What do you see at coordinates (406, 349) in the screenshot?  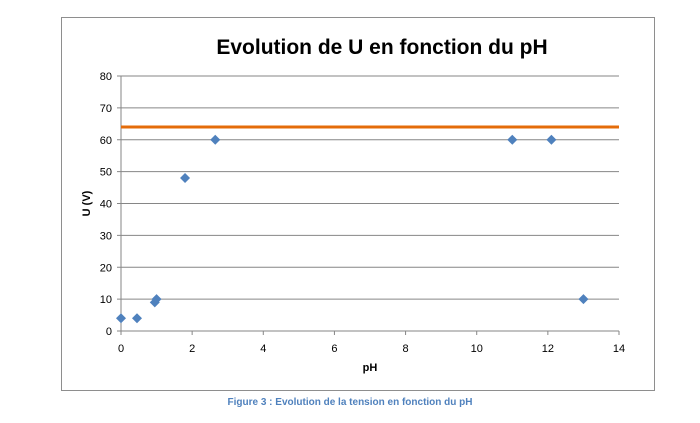 I see `x-tick-label: 8` at bounding box center [406, 349].